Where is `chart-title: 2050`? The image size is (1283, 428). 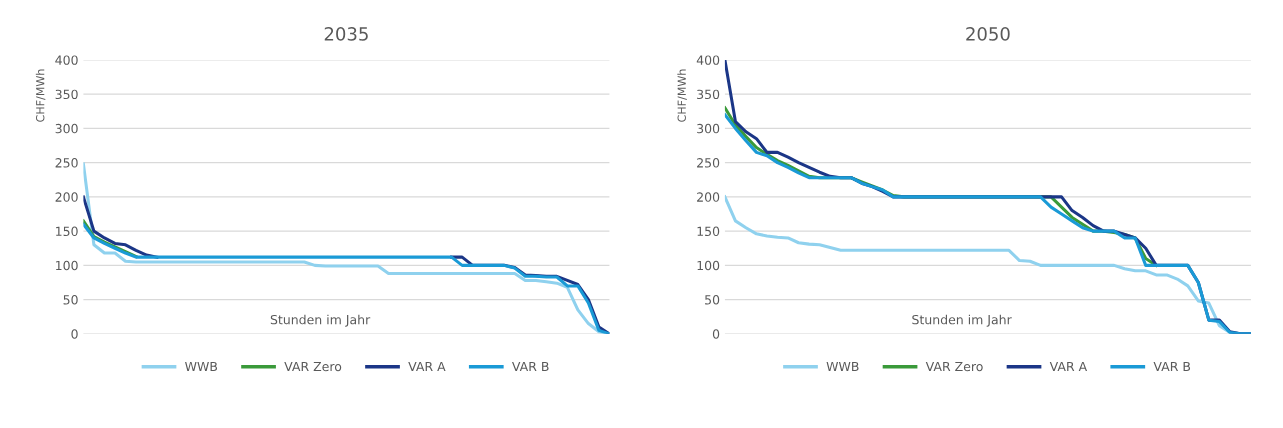
chart-title: 2050 is located at coordinates (988, 34).